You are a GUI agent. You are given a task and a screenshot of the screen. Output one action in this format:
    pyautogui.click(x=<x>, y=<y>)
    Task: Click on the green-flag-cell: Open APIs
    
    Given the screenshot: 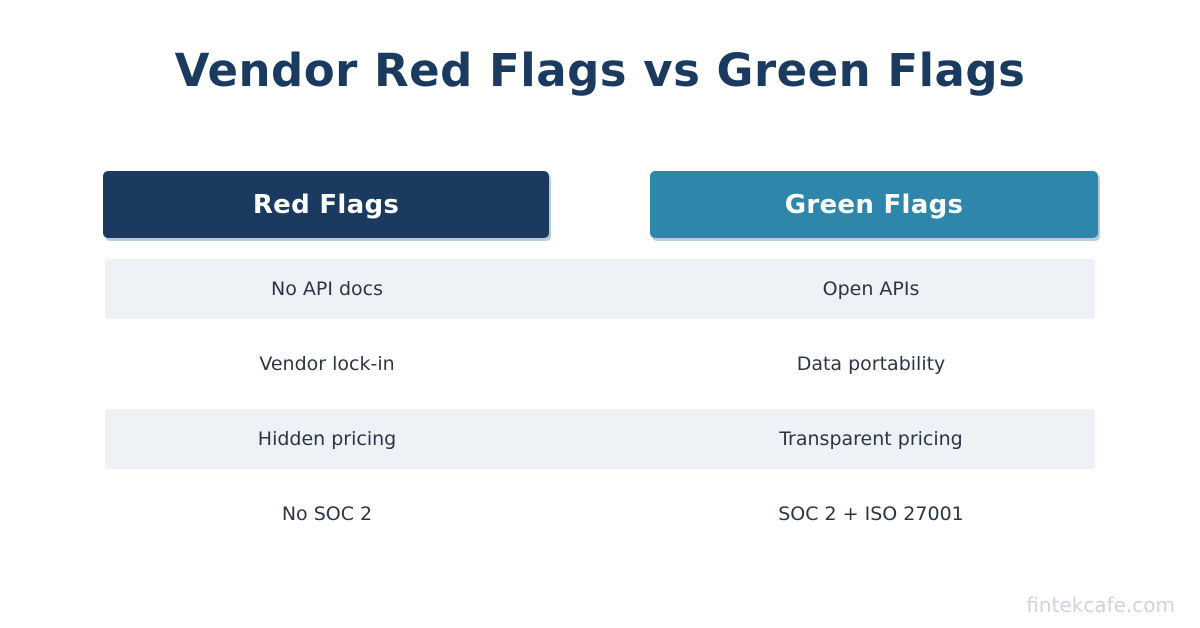 What is the action you would take?
    pyautogui.click(x=871, y=289)
    